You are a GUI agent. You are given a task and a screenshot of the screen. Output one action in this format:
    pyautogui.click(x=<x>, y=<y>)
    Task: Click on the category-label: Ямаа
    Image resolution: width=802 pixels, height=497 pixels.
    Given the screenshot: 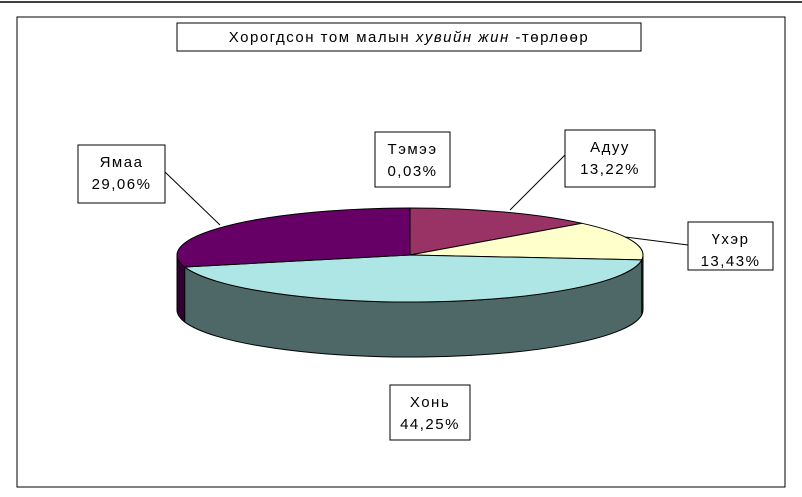 What is the action you would take?
    pyautogui.click(x=122, y=162)
    